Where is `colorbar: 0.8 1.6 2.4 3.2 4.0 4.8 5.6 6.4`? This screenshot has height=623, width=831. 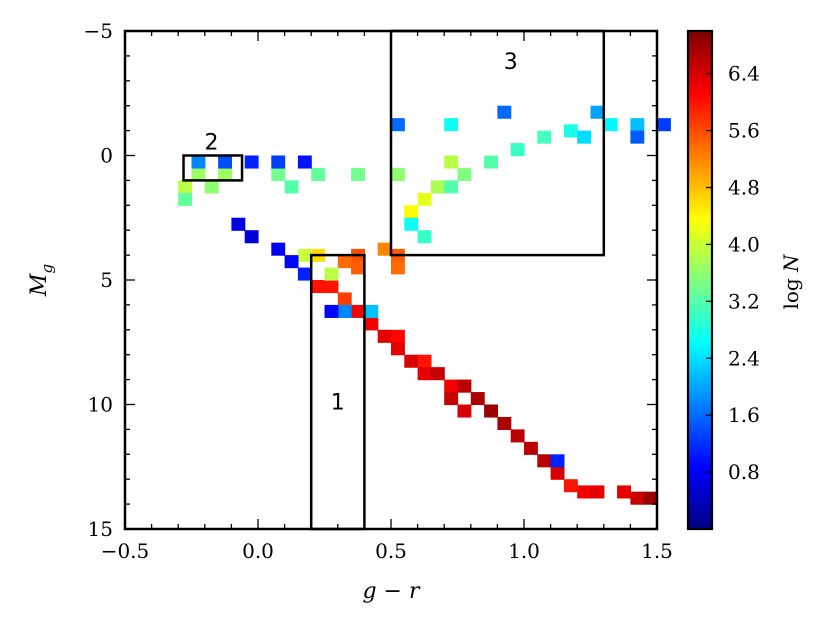 colorbar: 0.8 1.6 2.4 3.2 4.0 4.8 5.6 6.4 is located at coordinates (723, 280).